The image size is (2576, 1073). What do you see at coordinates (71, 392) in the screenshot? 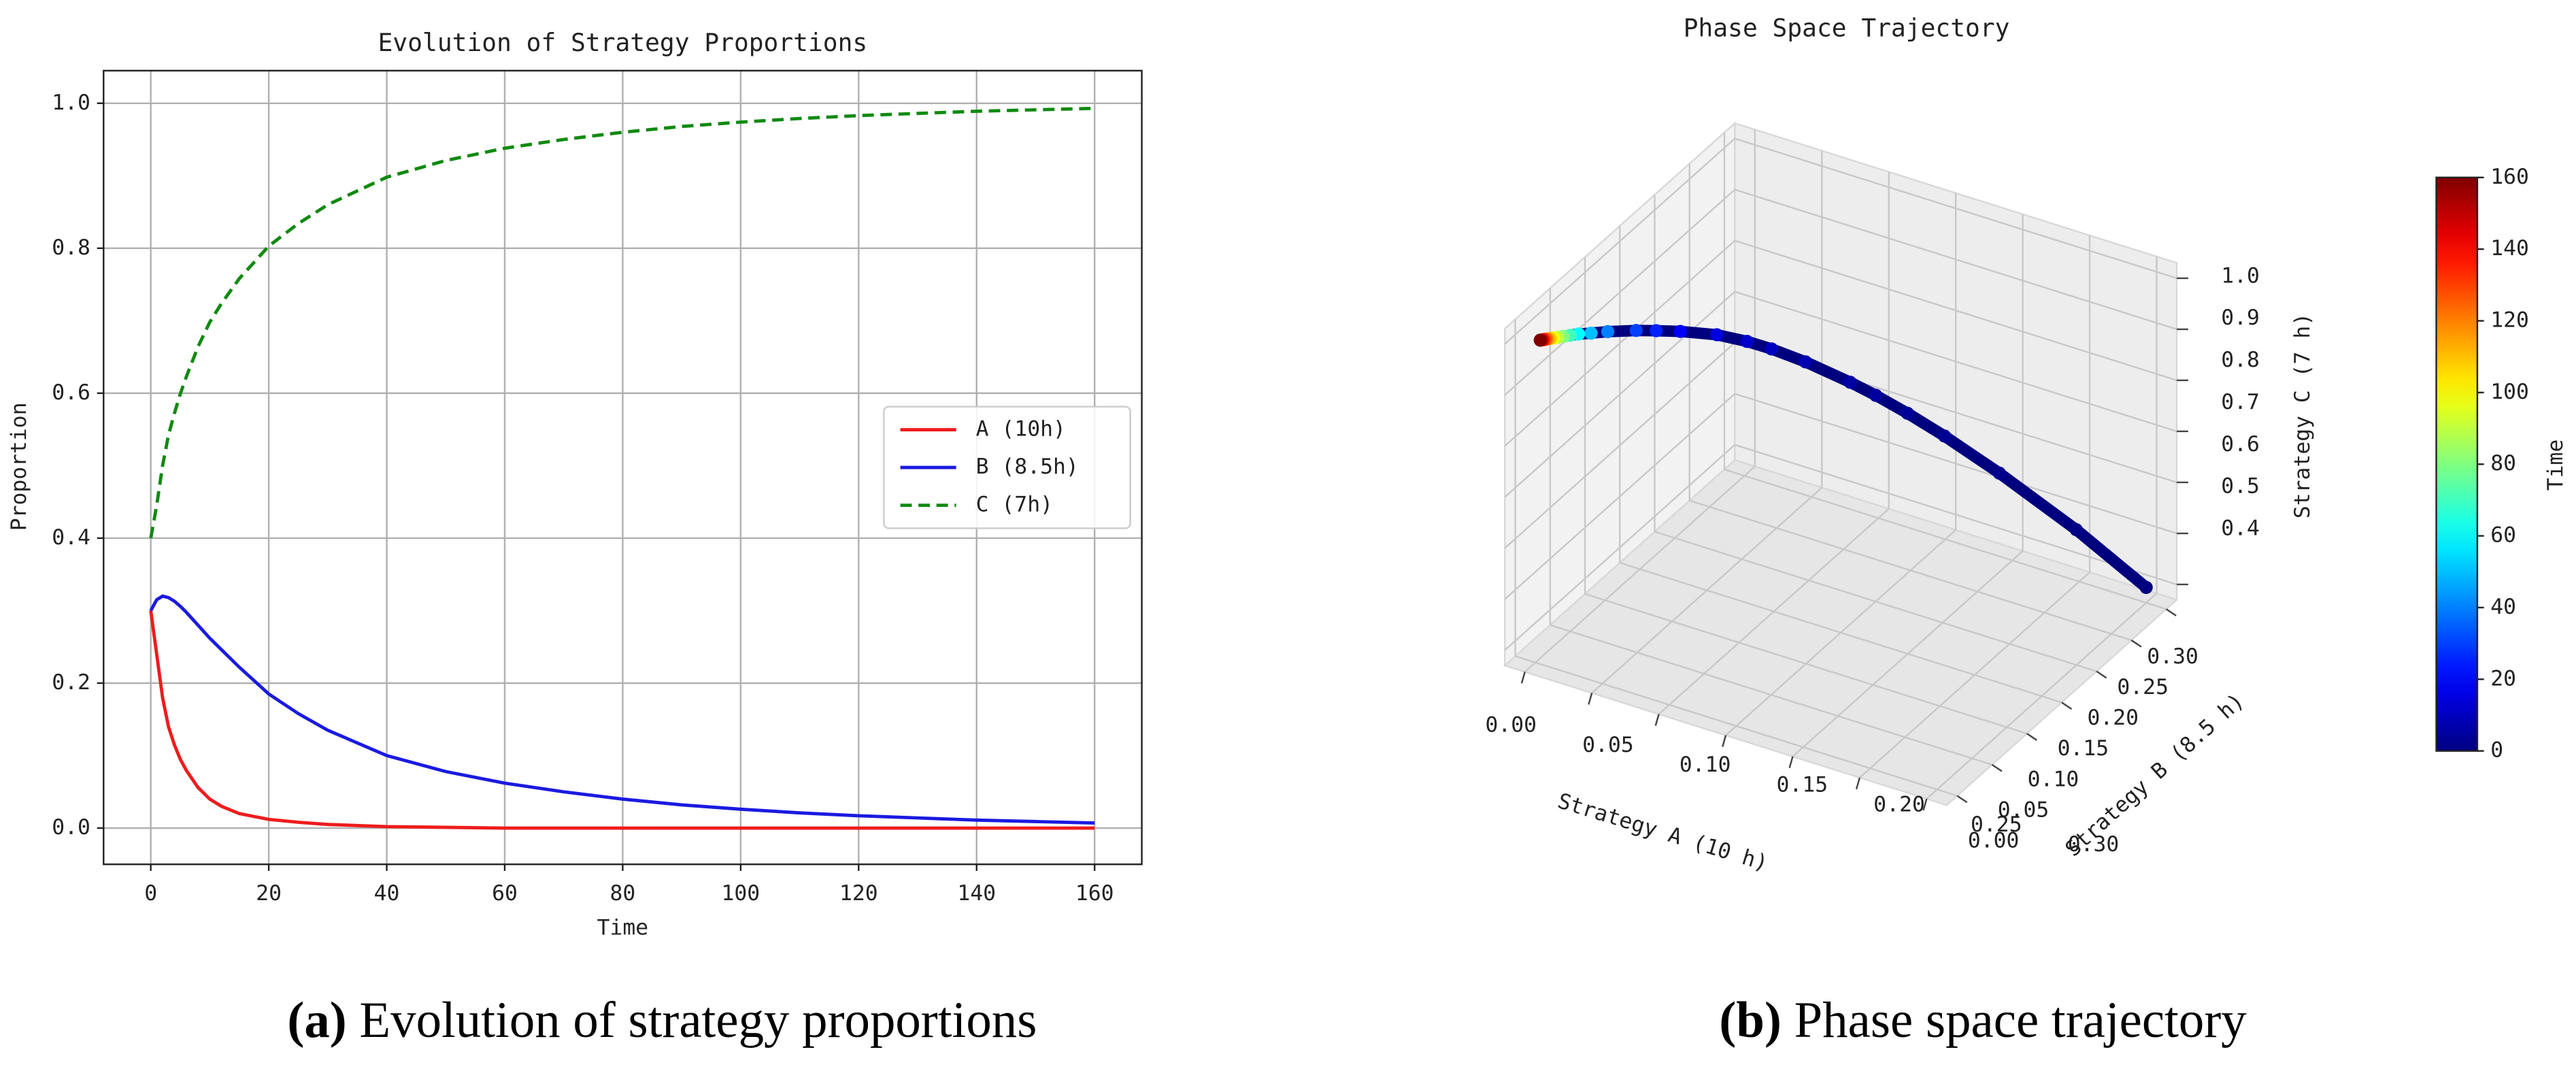
I see `y-tick-label: 0.6` at bounding box center [71, 392].